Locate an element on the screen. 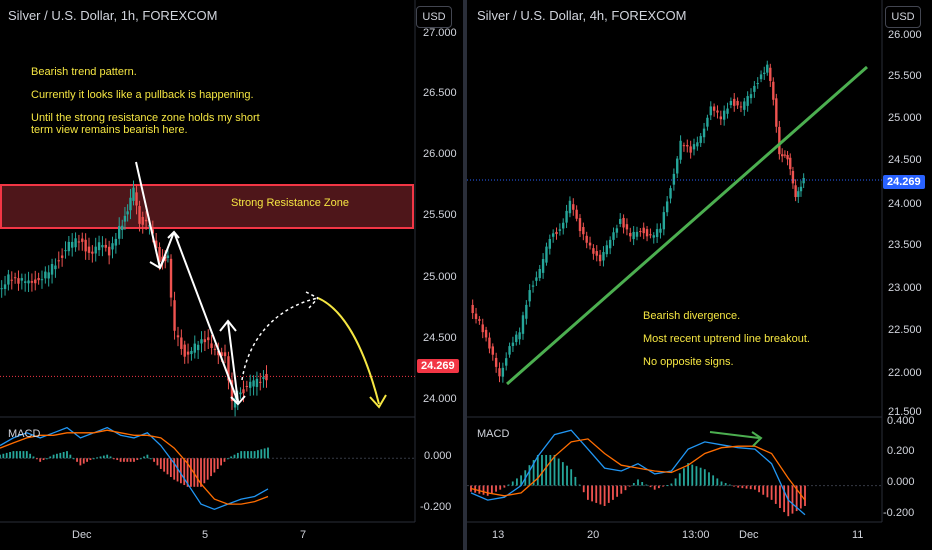  y-tick: 23.000 is located at coordinates (905, 288).